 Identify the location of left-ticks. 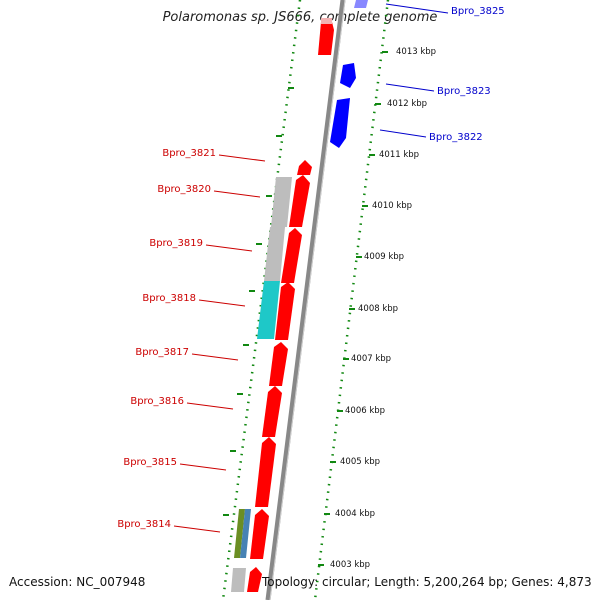
(258, 301).